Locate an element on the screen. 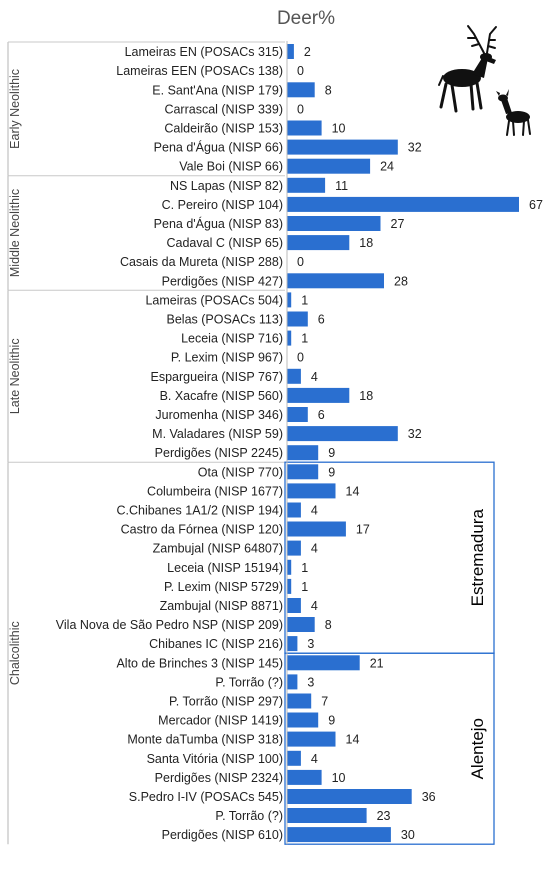 The height and width of the screenshot is (873, 550). value-label: 27 is located at coordinates (398, 224).